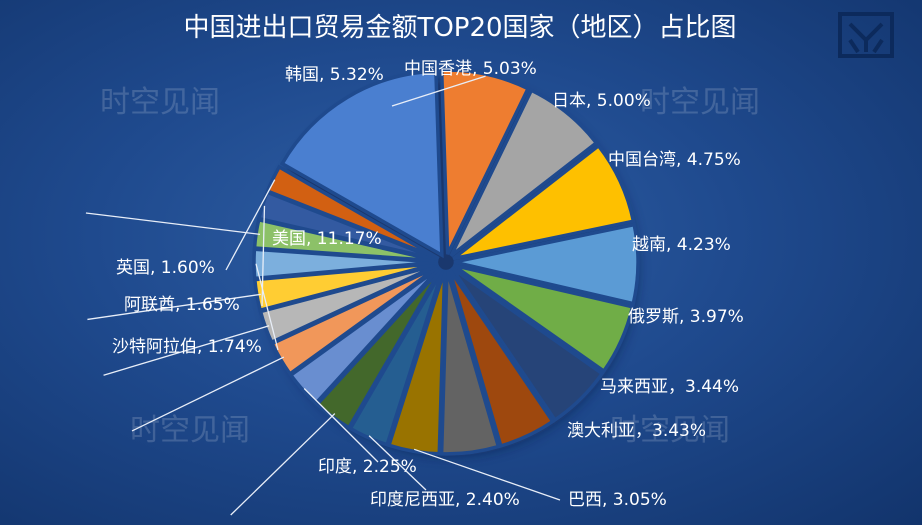 This screenshot has height=525, width=922. Describe the element at coordinates (165, 268) in the screenshot. I see `slice-label: 英国, 1.60%` at that location.